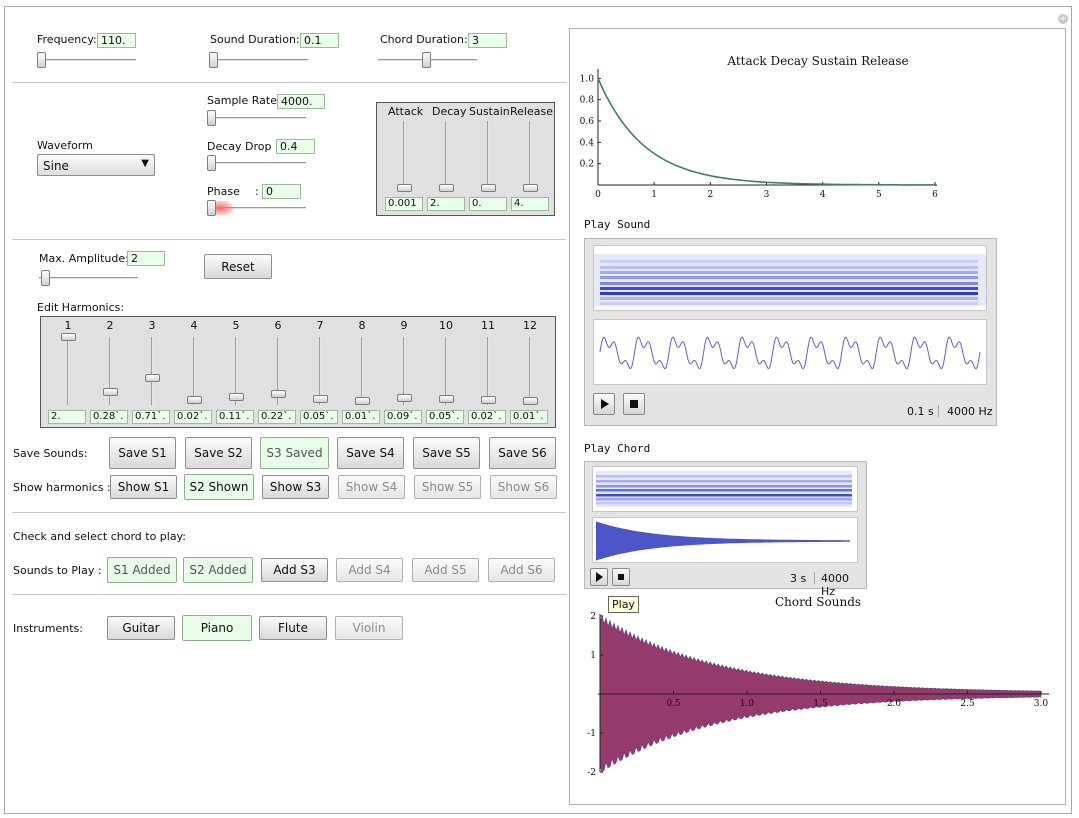 This screenshot has height=818, width=1079. What do you see at coordinates (294, 453) in the screenshot?
I see `save-s3-button: S3 Saved` at bounding box center [294, 453].